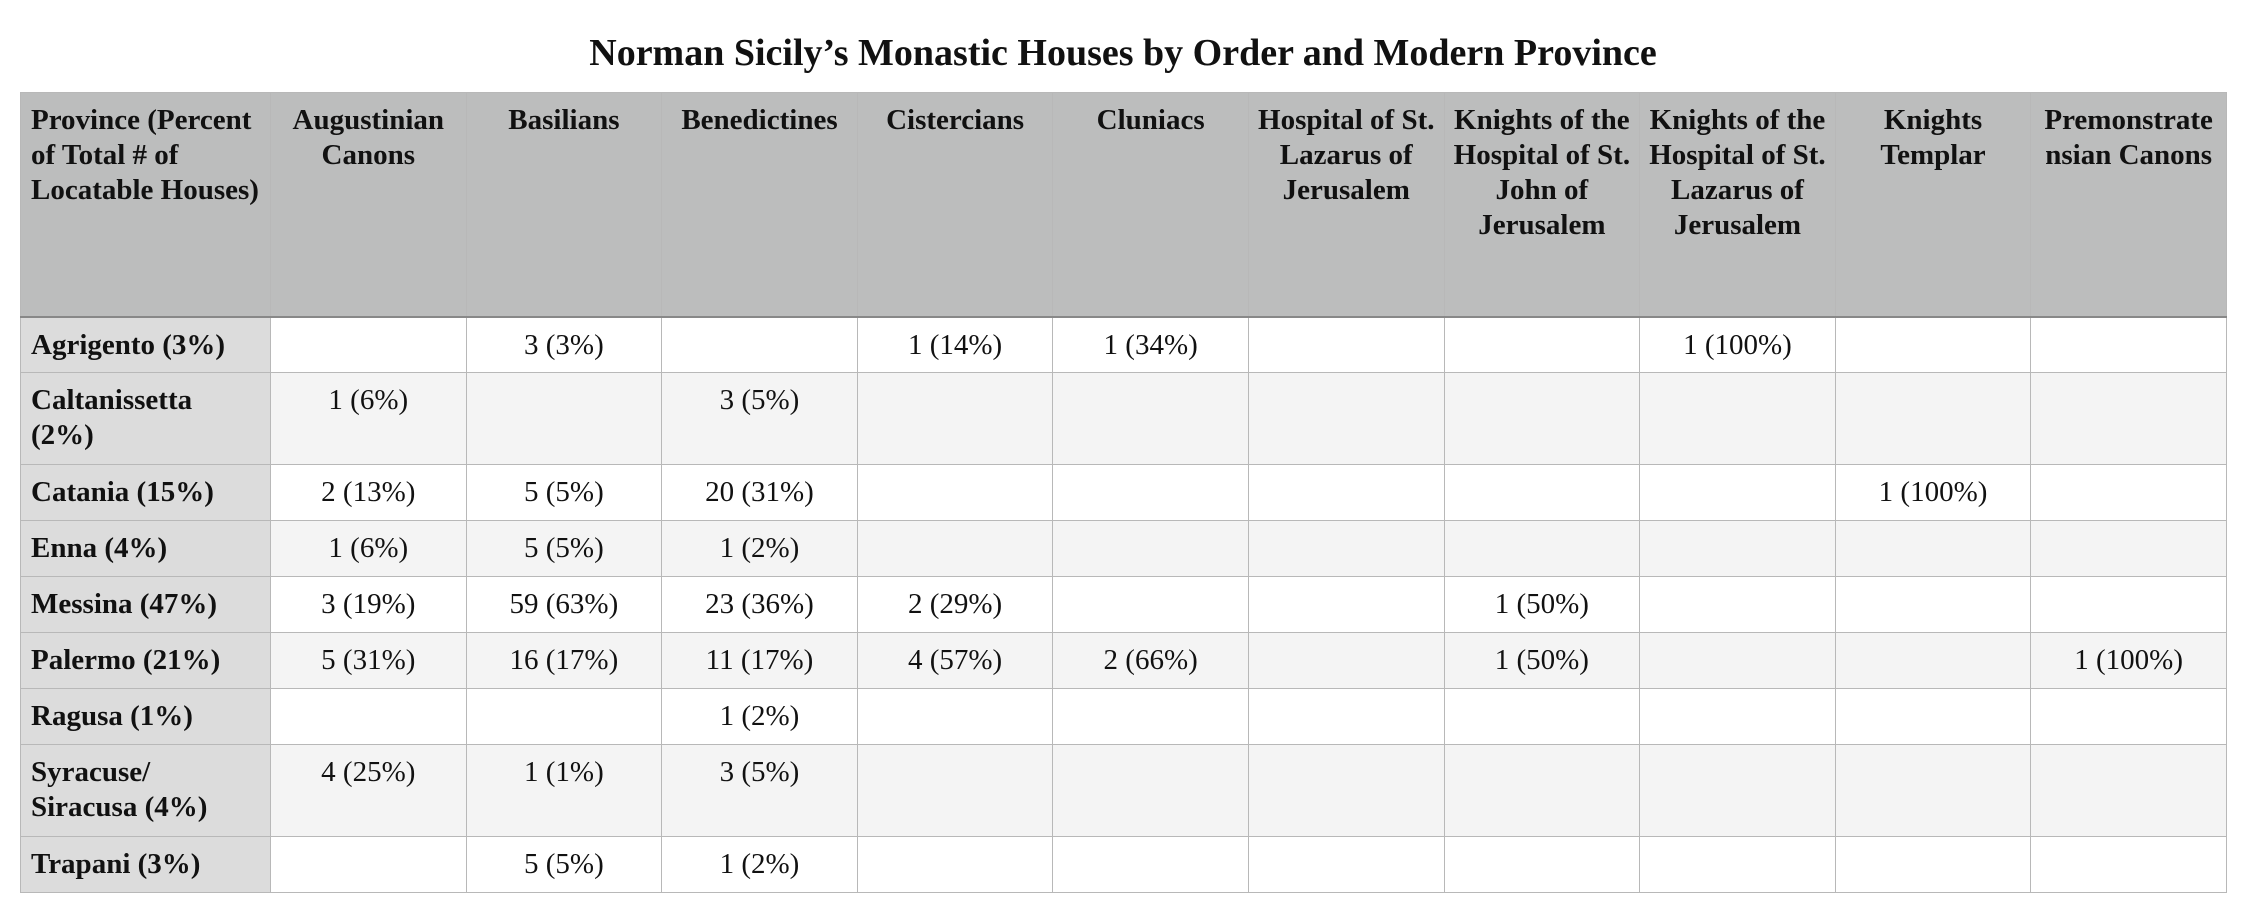 This screenshot has height=902, width=2246. I want to click on province-cell: Catania (15%), so click(145, 492).